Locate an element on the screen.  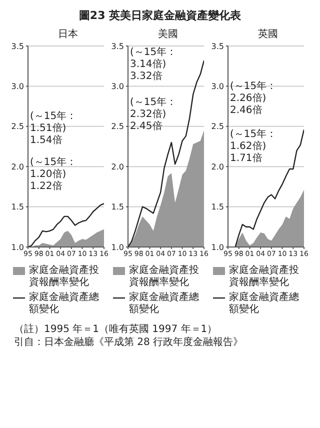
text: 引自：日本金融廳《平成第 28 行政年度金融報告》 is located at coordinates (129, 342).